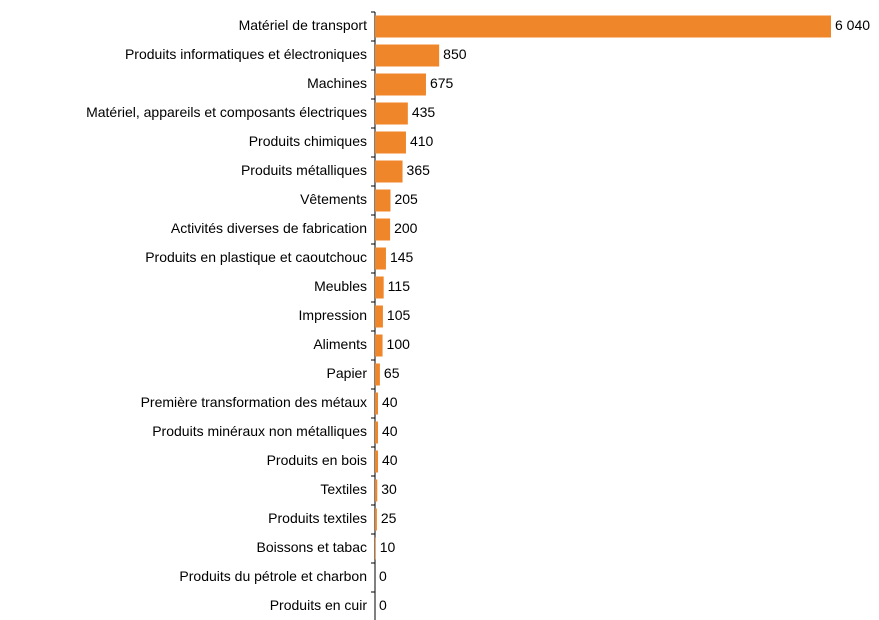 This screenshot has width=879, height=620. Describe the element at coordinates (256, 257) in the screenshot. I see `y-tick-label: Produits en plastique et caoutchouc` at that location.